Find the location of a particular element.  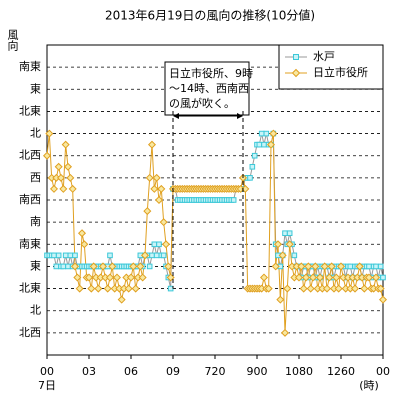

x-tick-label: 06 is located at coordinates (131, 371).